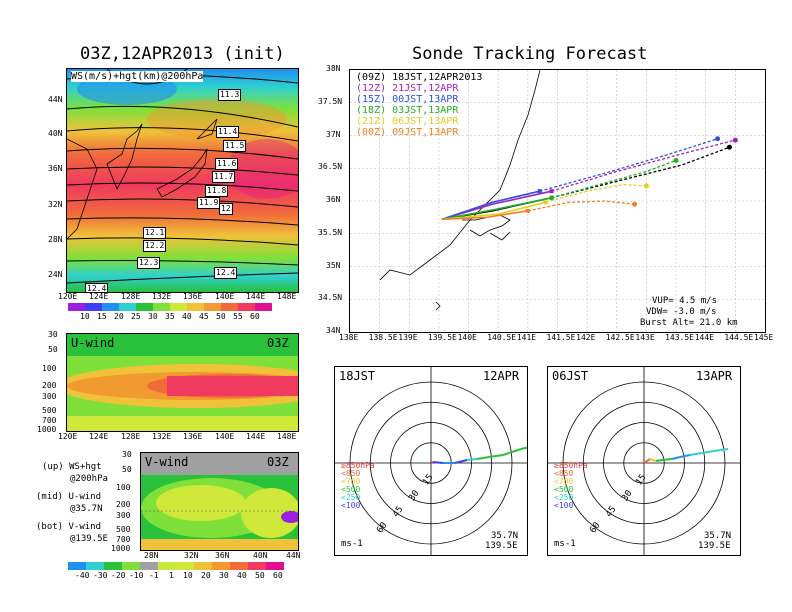 Image resolution: width=792 pixels, height=612 pixels. Describe the element at coordinates (564, 489) in the screenshot. I see `hodograph-level: <500` at that location.